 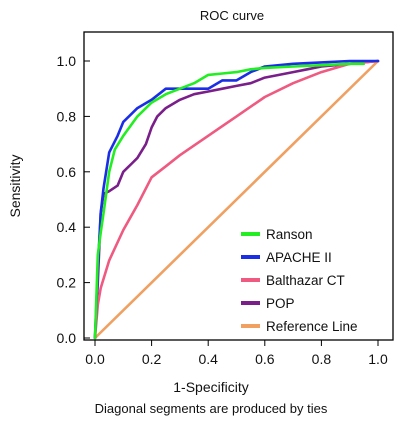 I want to click on x-tick-label: 0.4, so click(x=208, y=359).